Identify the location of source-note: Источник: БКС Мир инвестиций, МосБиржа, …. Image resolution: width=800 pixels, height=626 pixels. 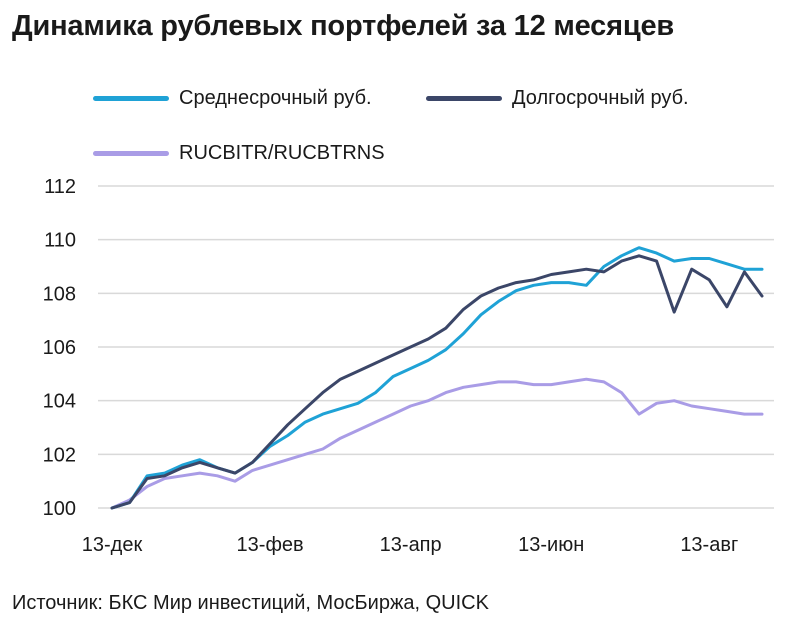
(250, 603).